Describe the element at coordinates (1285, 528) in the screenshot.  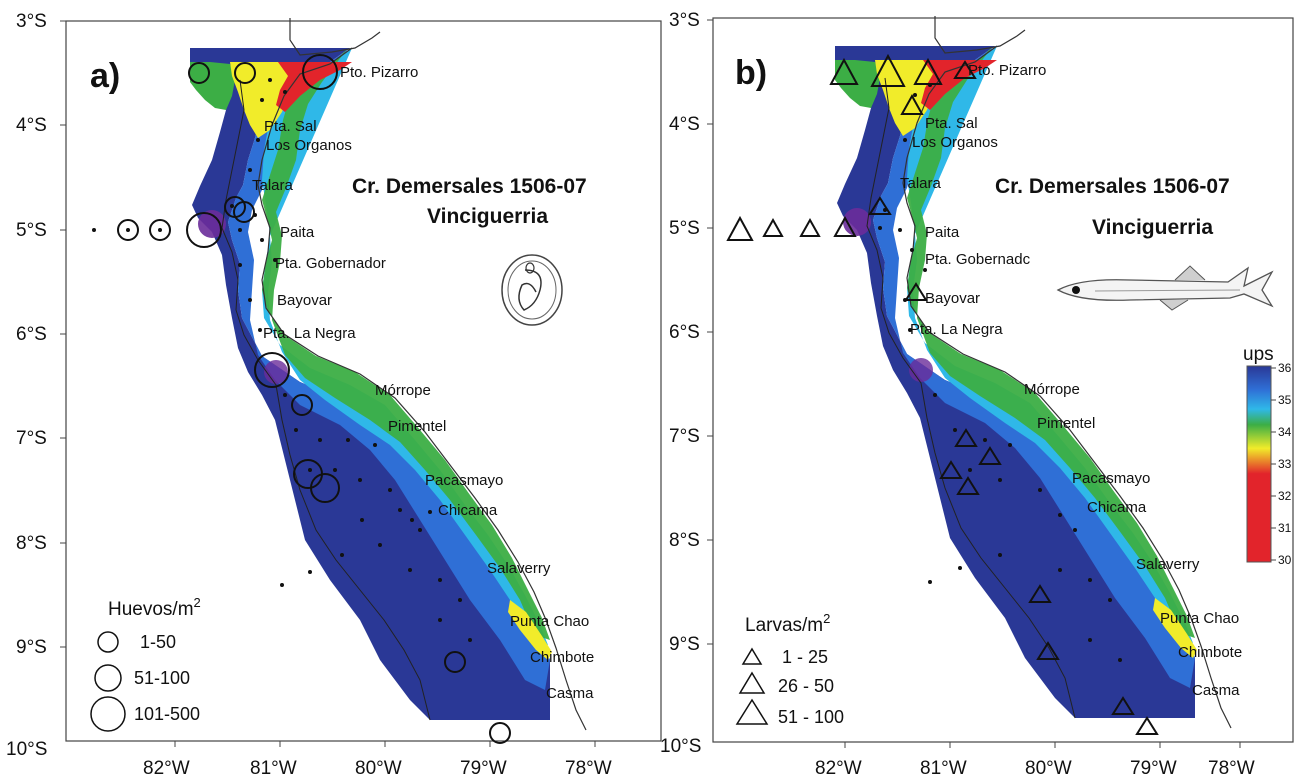
I see `colorbar-tick: 31` at that location.